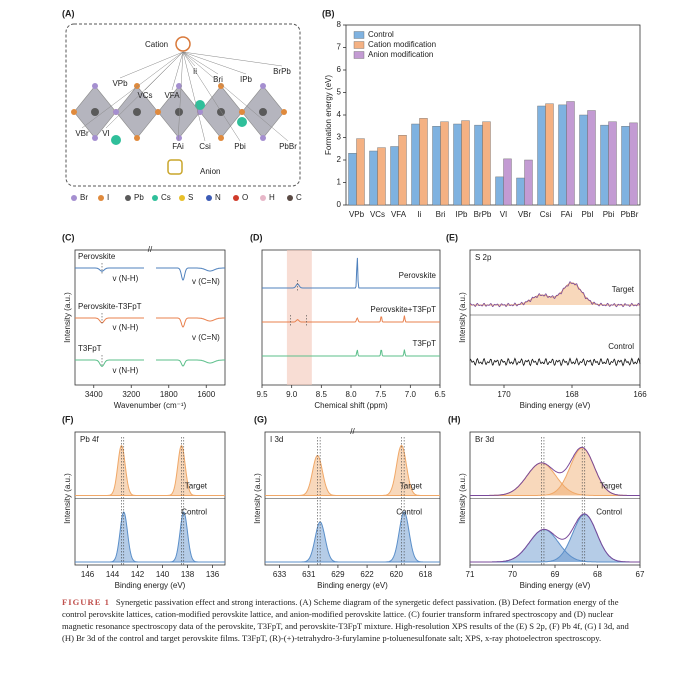  What do you see at coordinates (339, 92) in the screenshot?
I see `y-tick-label: 5` at bounding box center [339, 92].